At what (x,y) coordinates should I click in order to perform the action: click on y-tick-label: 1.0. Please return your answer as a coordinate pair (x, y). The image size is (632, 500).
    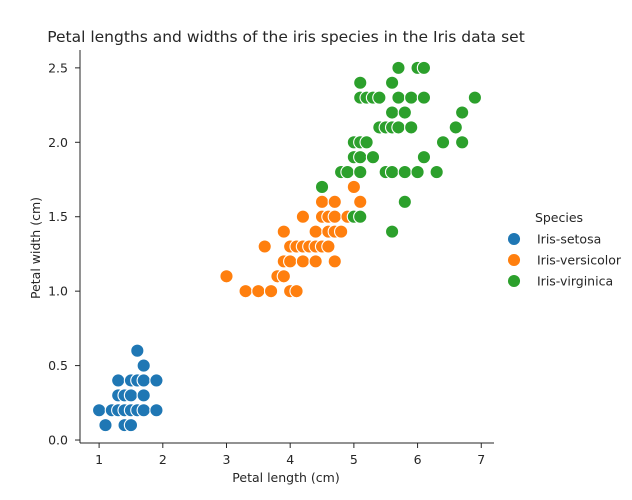
    Looking at the image, I should click on (58, 291).